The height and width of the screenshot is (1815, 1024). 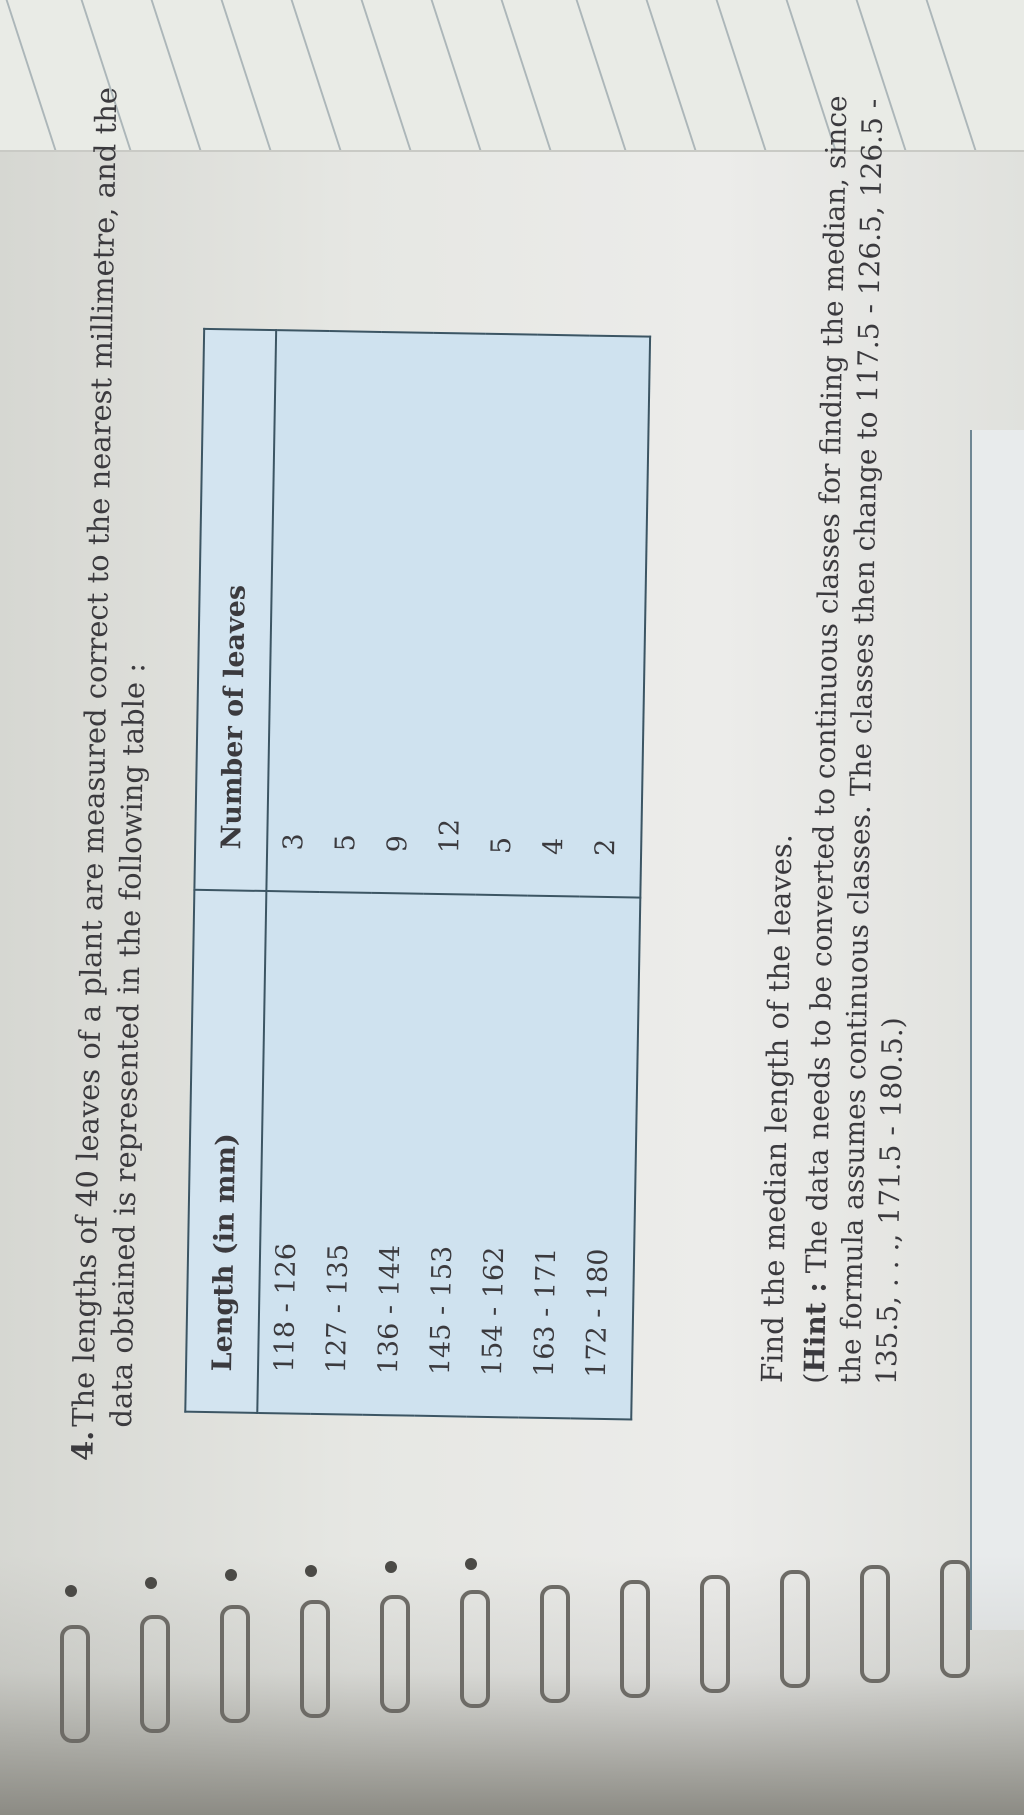 What do you see at coordinates (512, 76) in the screenshot?
I see `ruled-notebook-page` at bounding box center [512, 76].